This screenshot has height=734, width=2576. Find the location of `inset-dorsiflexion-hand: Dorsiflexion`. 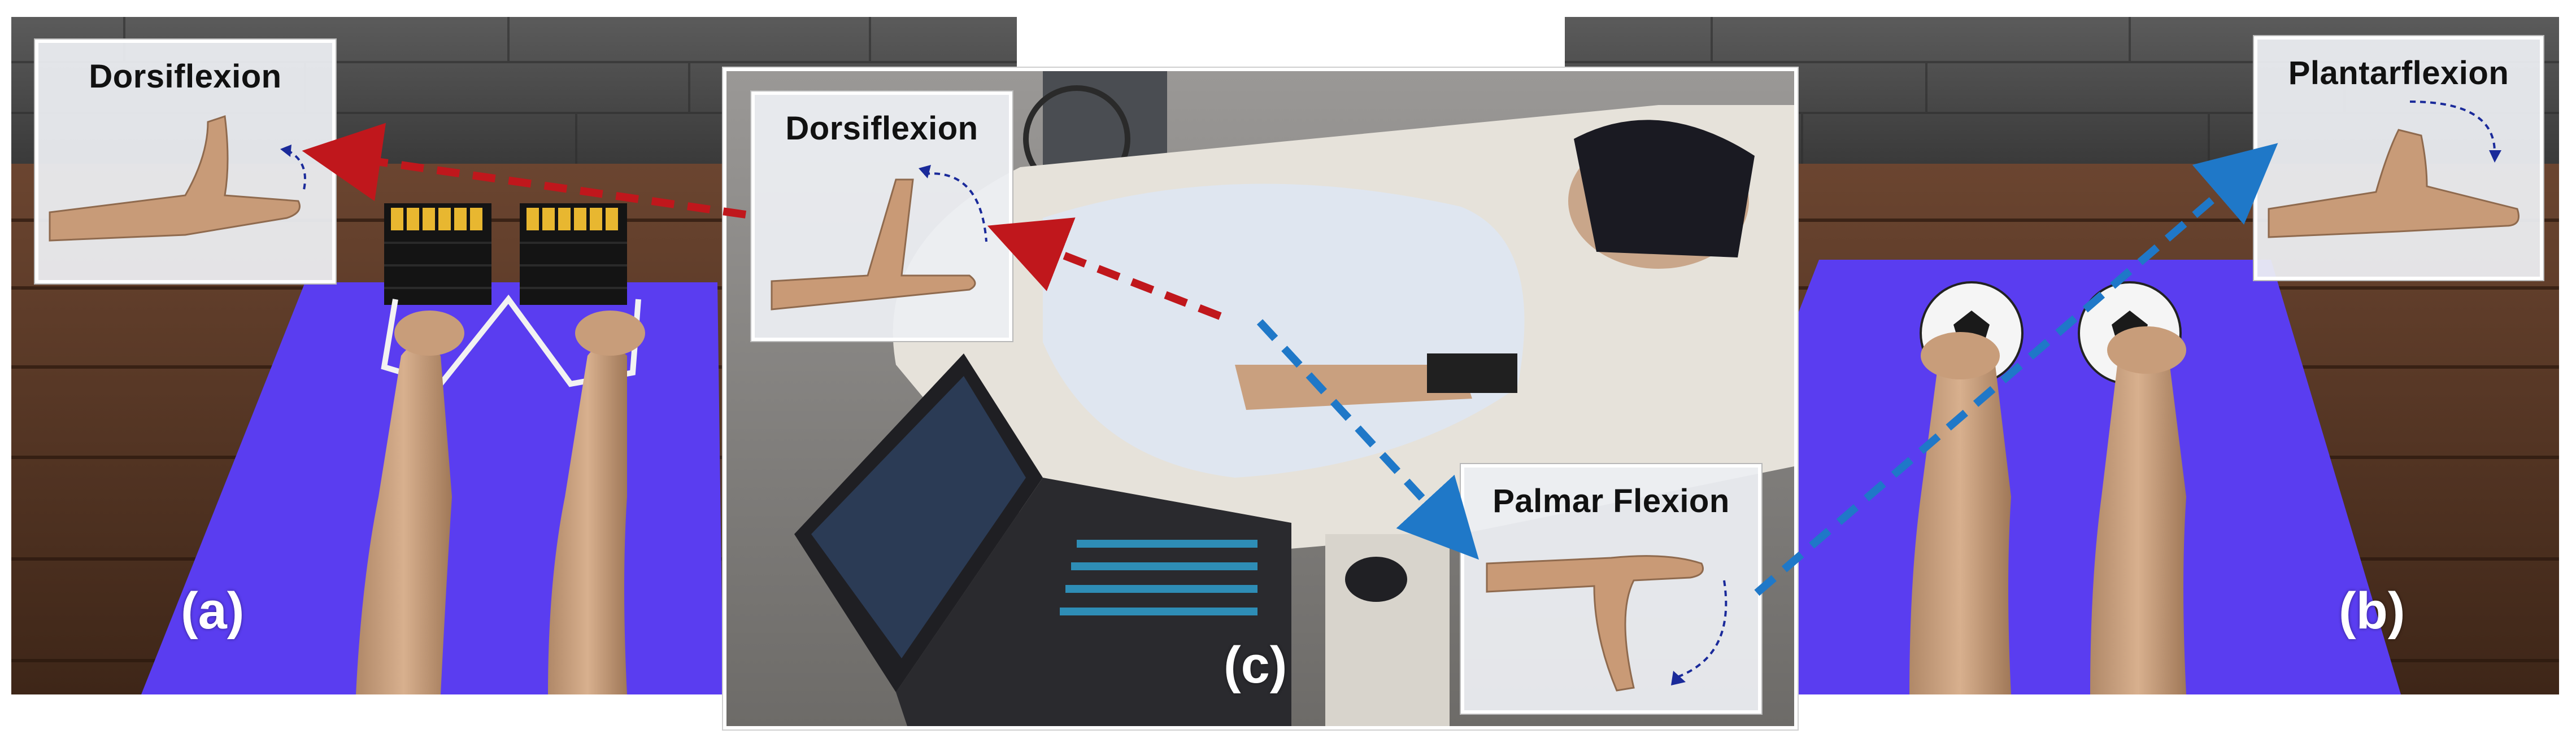

inset-dorsiflexion-hand: Dorsiflexion is located at coordinates (881, 216).